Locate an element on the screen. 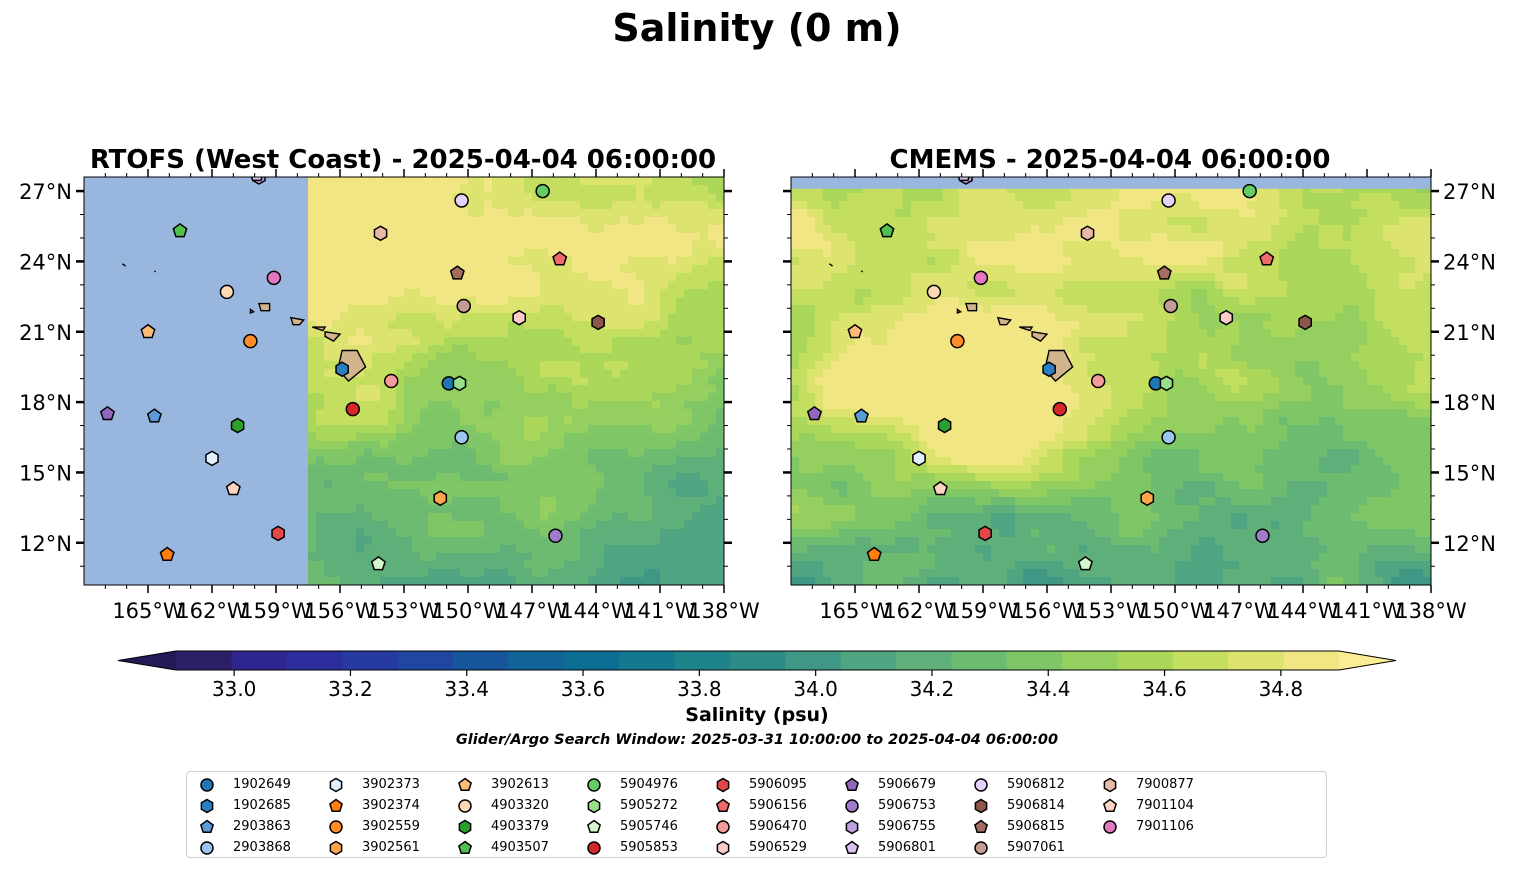 The image size is (1514, 889). legend-label: 7901104 is located at coordinates (1165, 805).